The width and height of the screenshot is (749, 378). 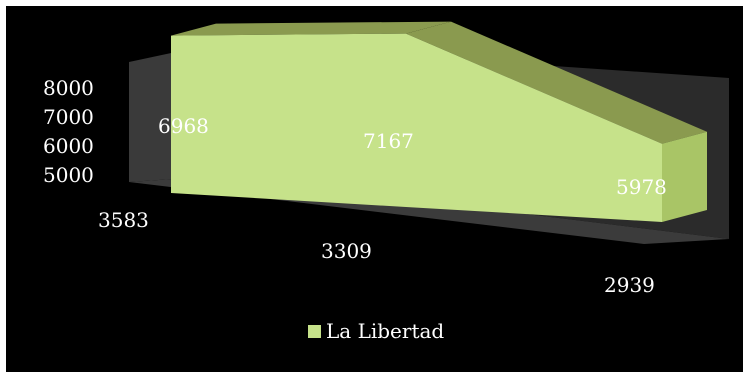 I want to click on legend-label: La Libertad, so click(x=385, y=331).